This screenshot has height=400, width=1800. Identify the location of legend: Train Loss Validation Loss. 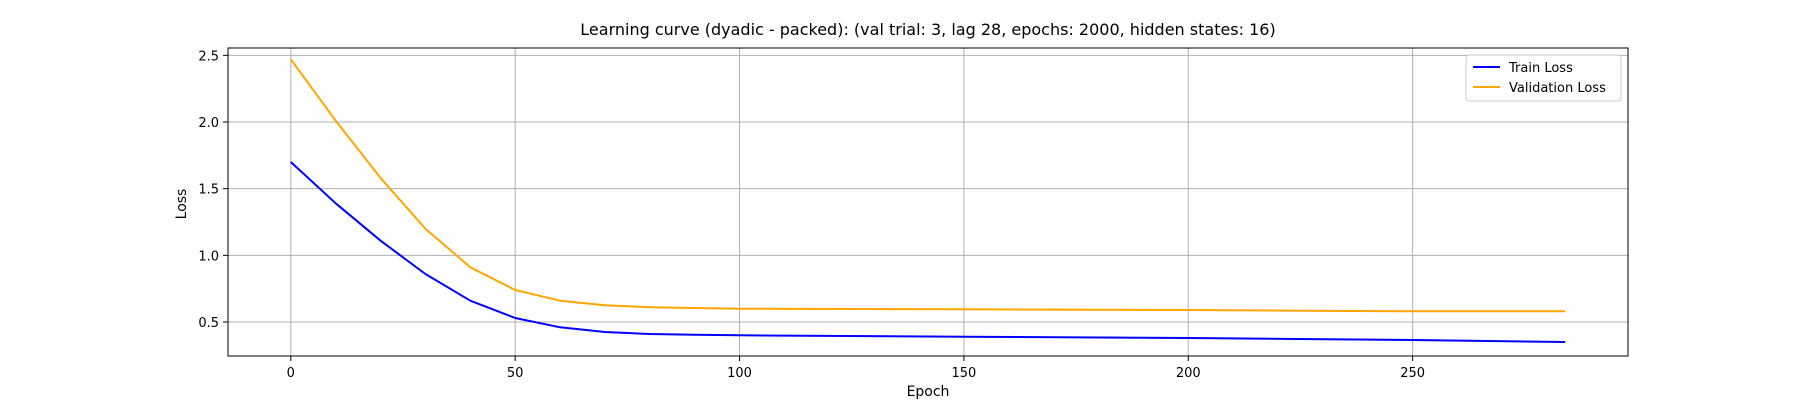
(1543, 78).